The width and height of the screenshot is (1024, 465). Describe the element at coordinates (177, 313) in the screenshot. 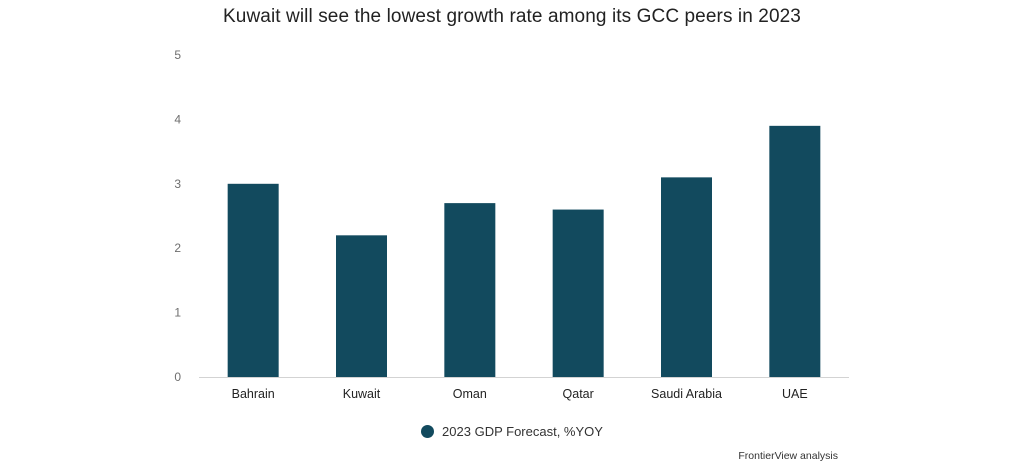

I see `y-tick-label: 1` at that location.